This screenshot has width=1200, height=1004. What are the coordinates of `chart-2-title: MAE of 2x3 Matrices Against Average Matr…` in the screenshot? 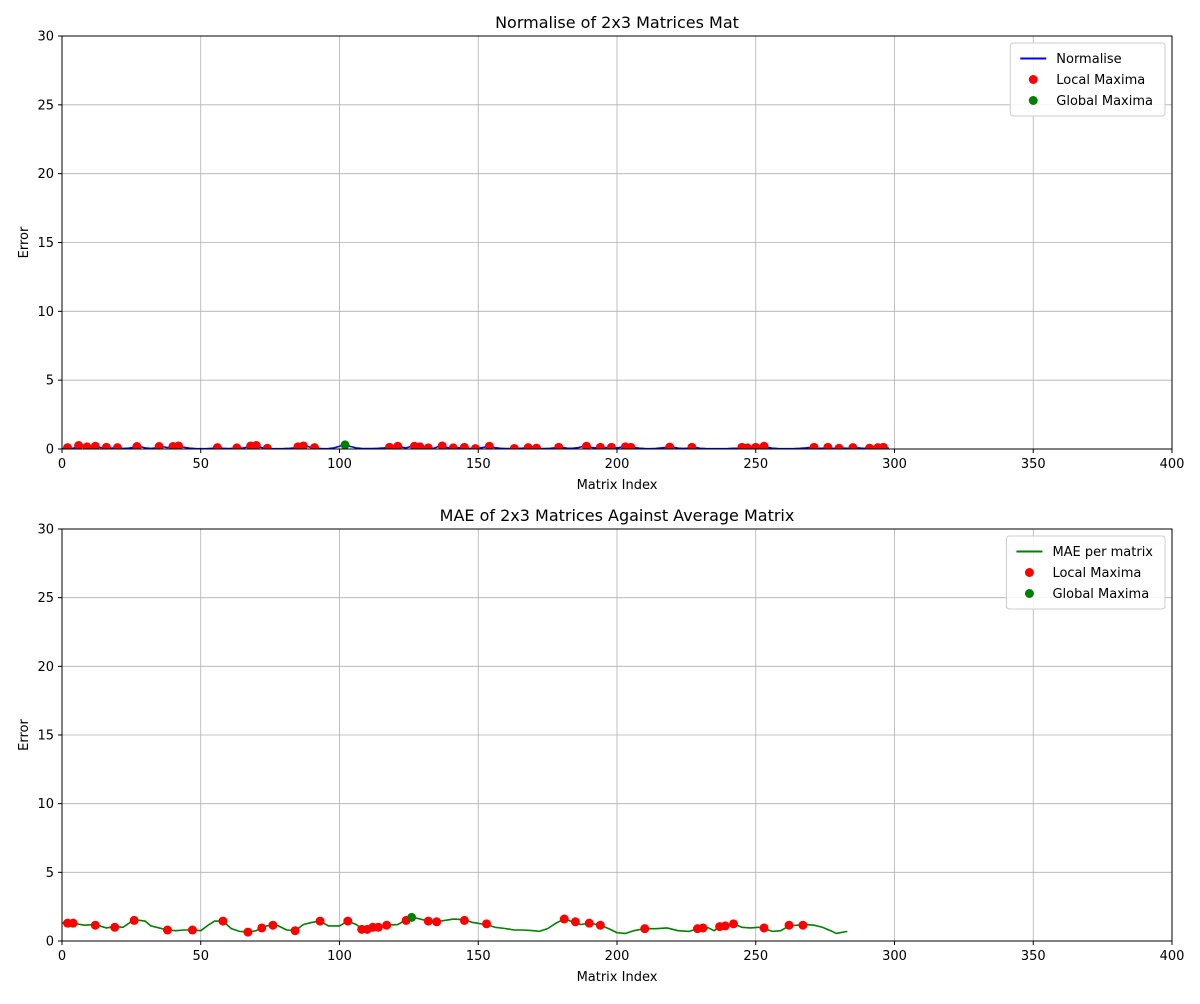 It's located at (617, 515).